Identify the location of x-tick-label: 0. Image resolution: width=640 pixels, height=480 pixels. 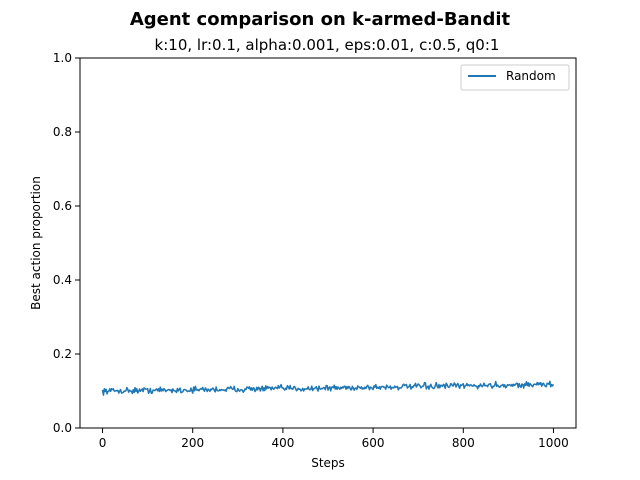
(103, 443).